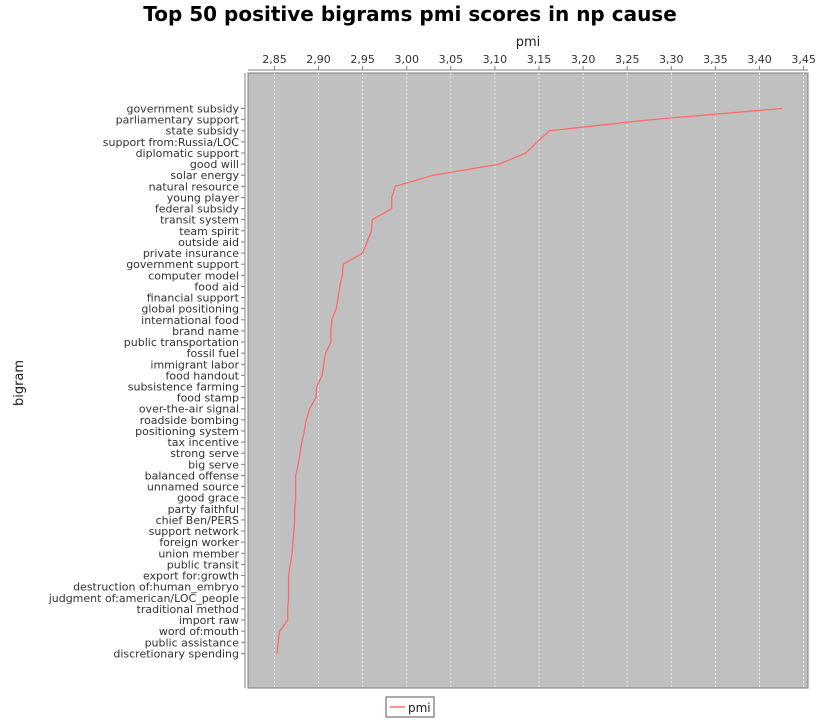 The image size is (820, 720). Describe the element at coordinates (171, 142) in the screenshot. I see `y-tick-label: support from:Russia/LOC` at that location.